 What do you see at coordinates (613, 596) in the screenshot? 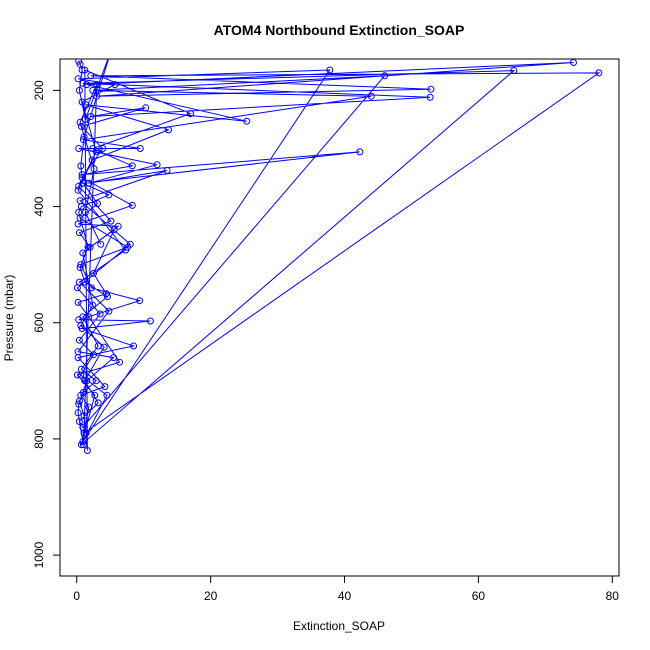
I see `x-tick-label: 80` at bounding box center [613, 596].